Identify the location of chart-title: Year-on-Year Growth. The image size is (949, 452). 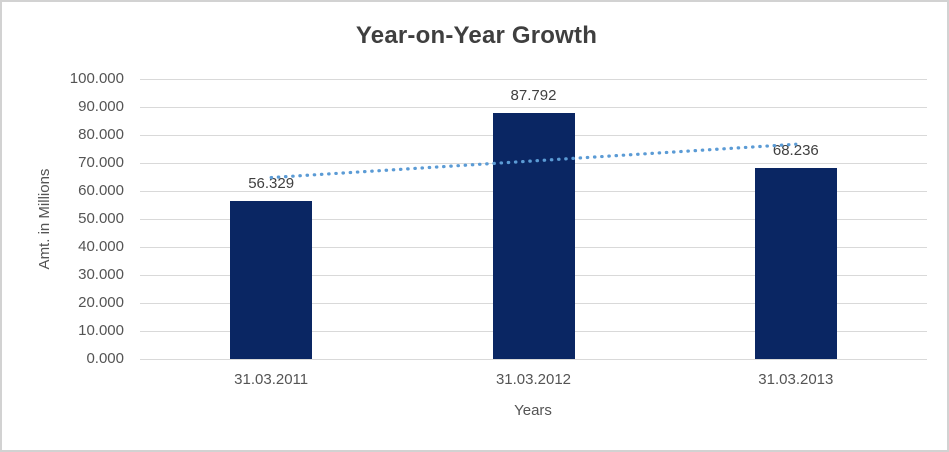
(476, 35).